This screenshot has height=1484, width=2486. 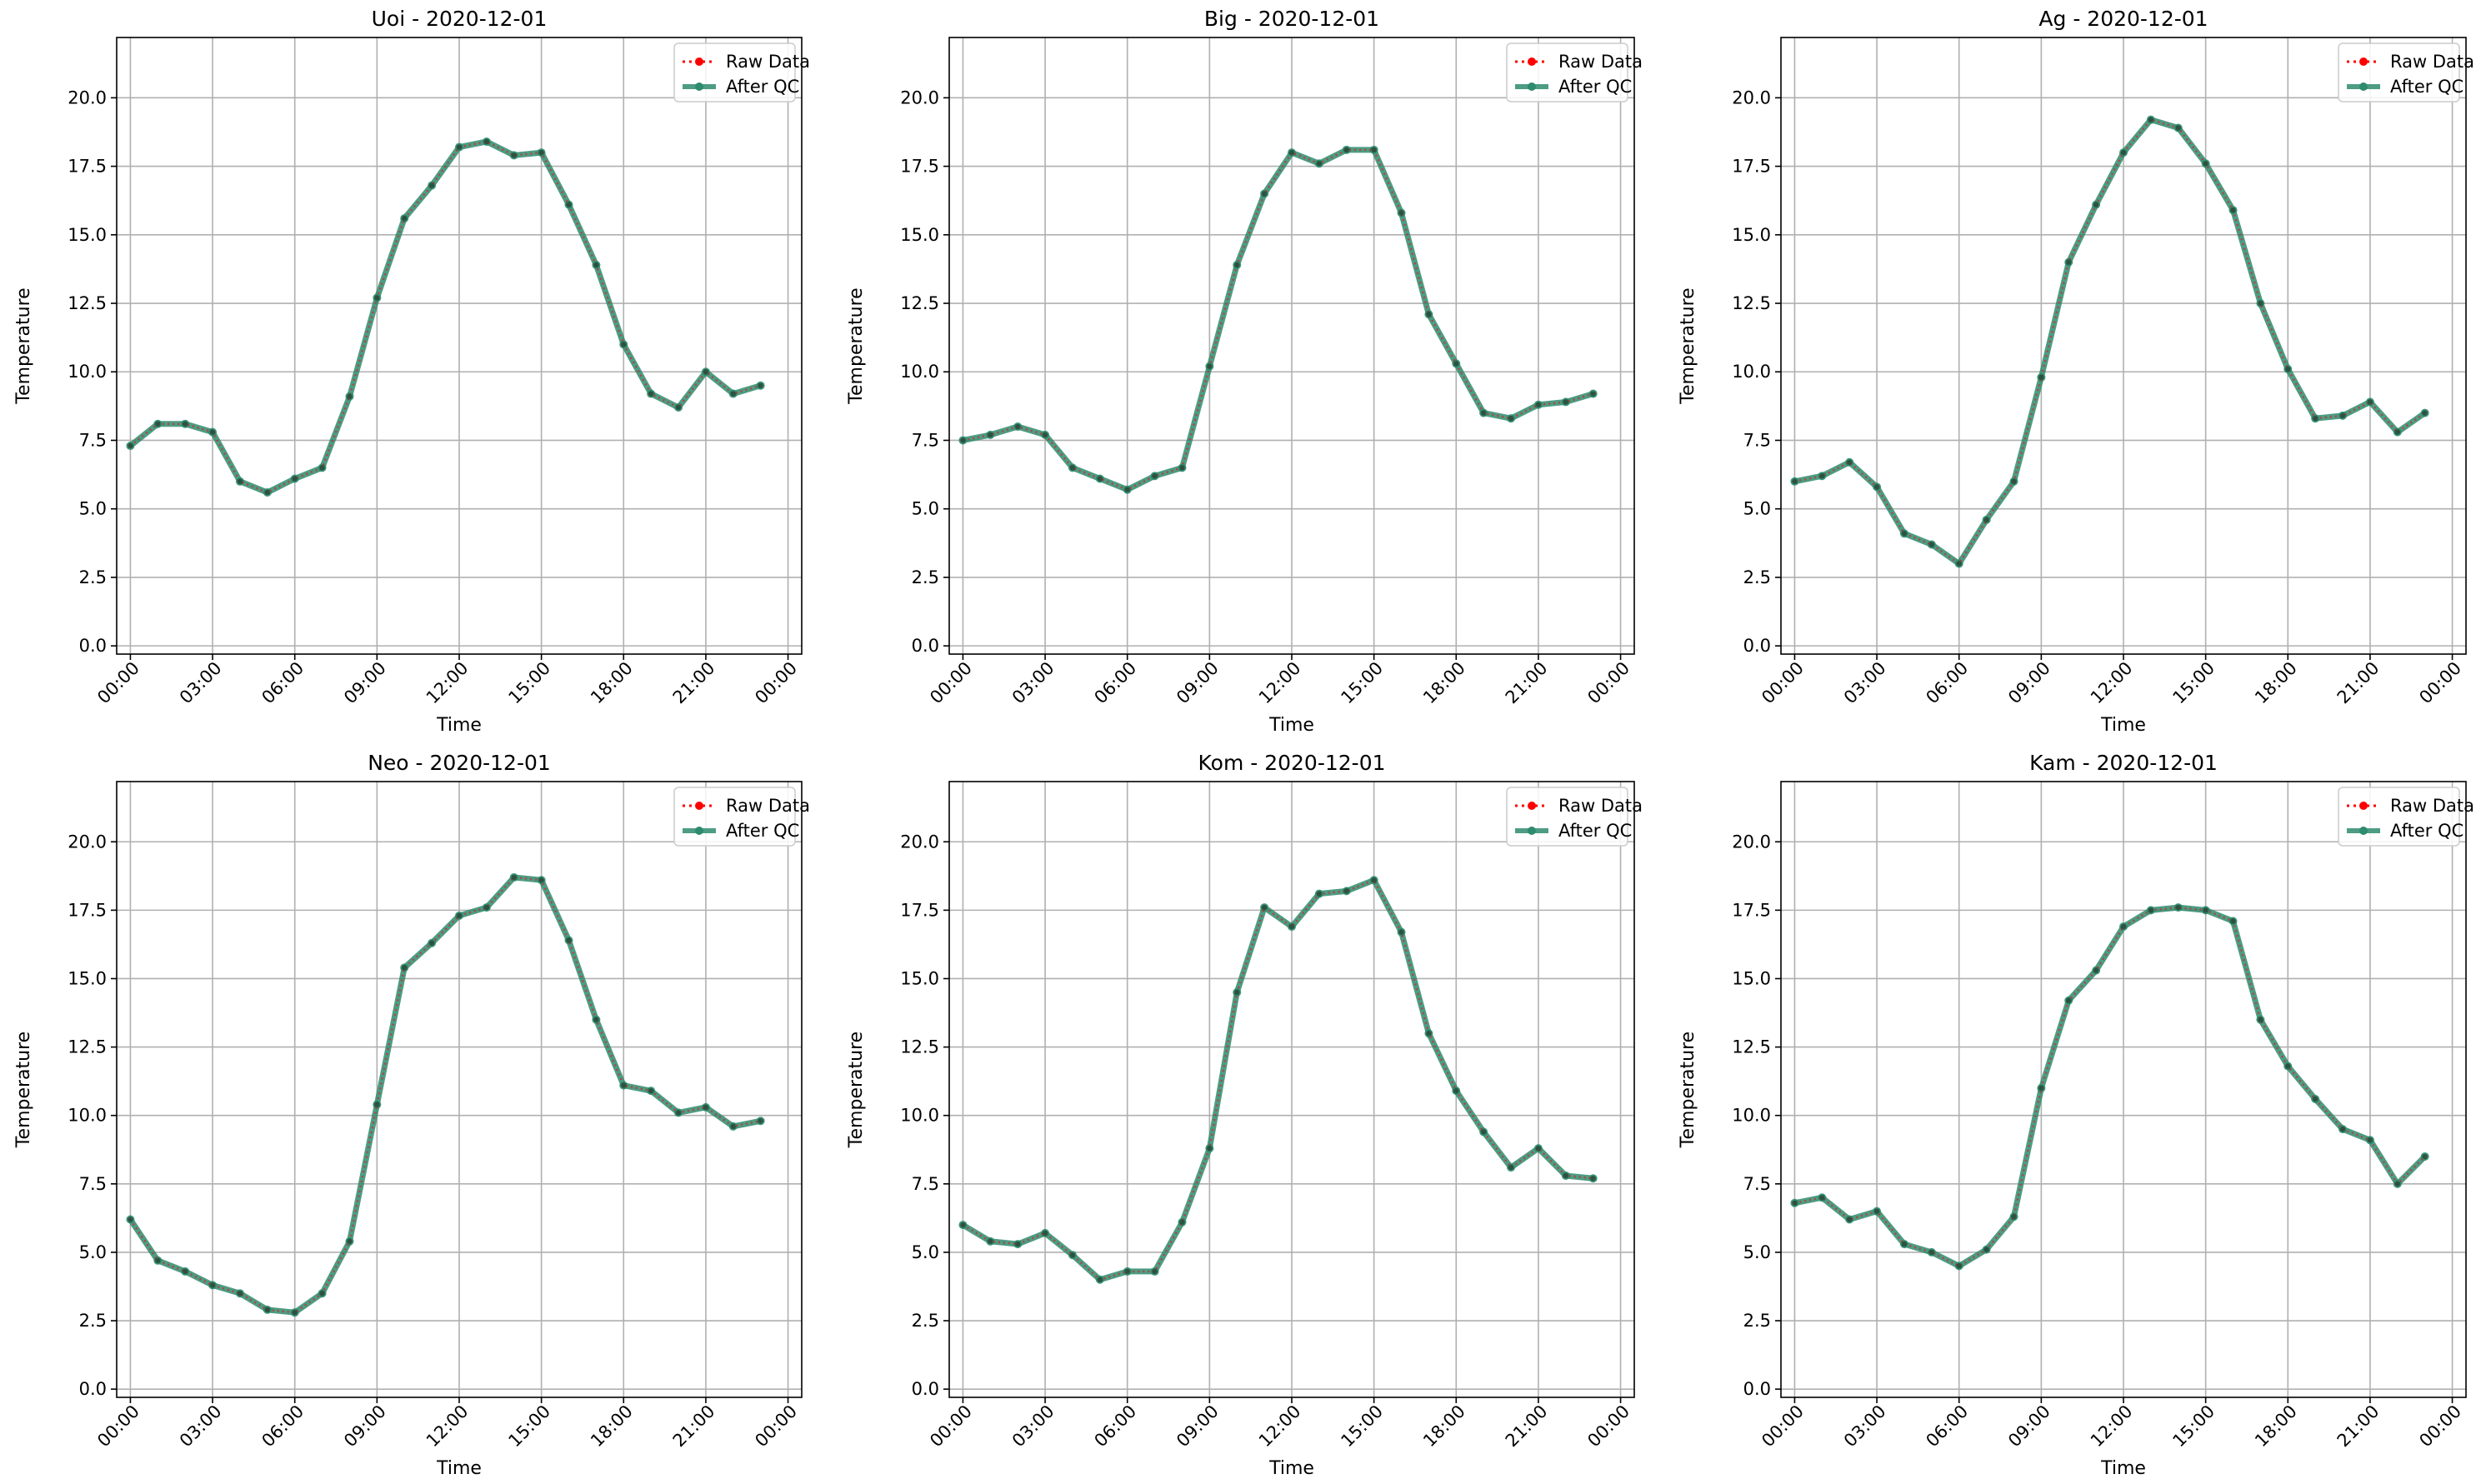 What do you see at coordinates (2123, 763) in the screenshot?
I see `chart-title: Kam - 2020-12-01` at bounding box center [2123, 763].